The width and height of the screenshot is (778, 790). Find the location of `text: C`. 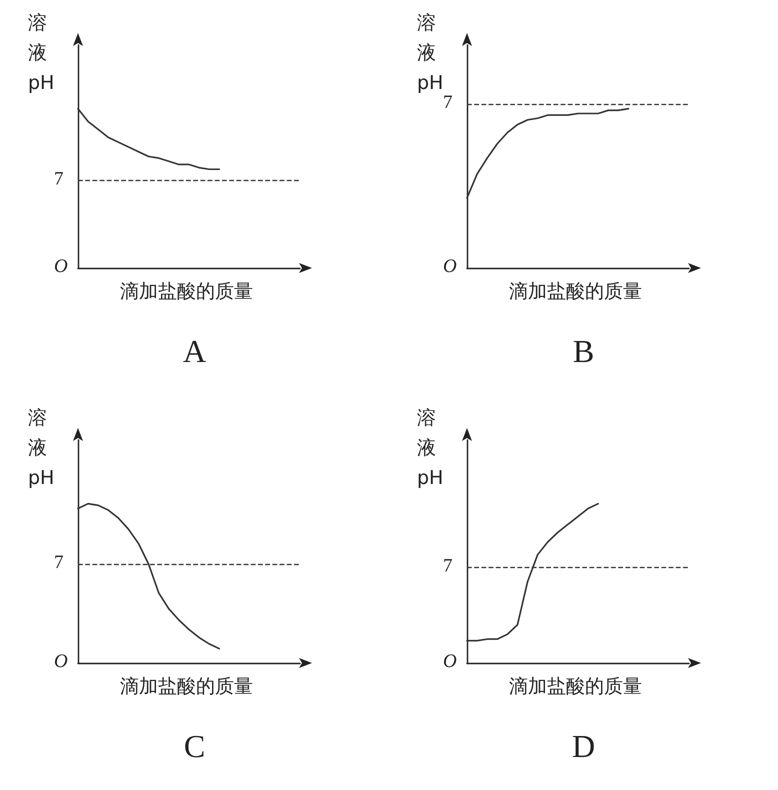

text: C is located at coordinates (195, 746).